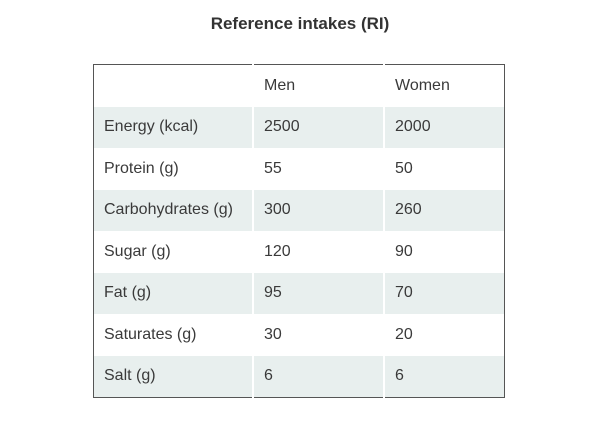 The height and width of the screenshot is (426, 600). I want to click on nutrient-cell: Sugar (g), so click(137, 251).